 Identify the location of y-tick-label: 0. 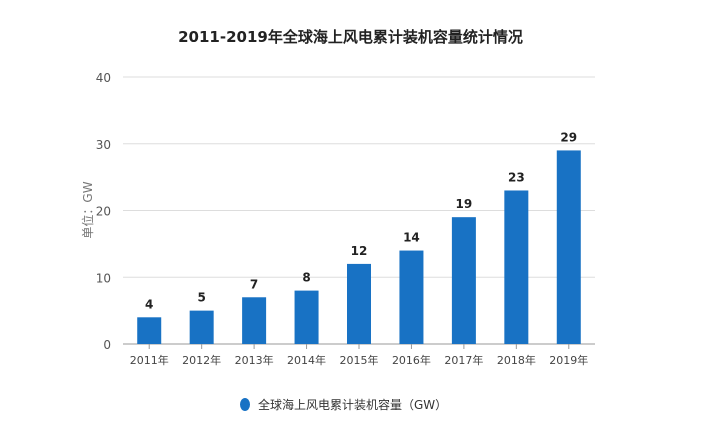
(107, 345).